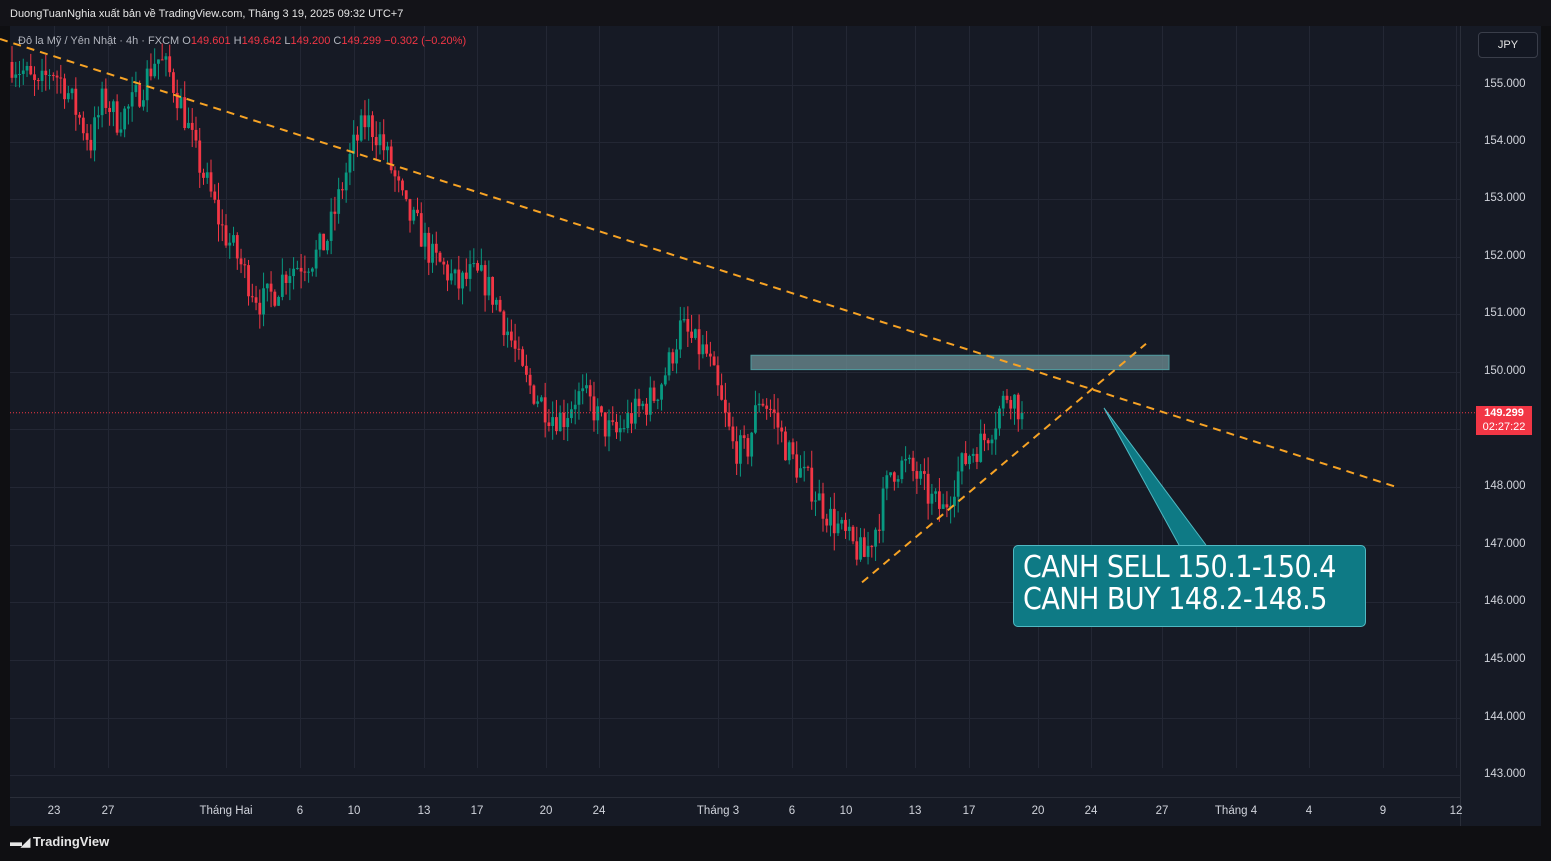 The height and width of the screenshot is (861, 1551). Describe the element at coordinates (287, 41) in the screenshot. I see `low-label: L` at that location.